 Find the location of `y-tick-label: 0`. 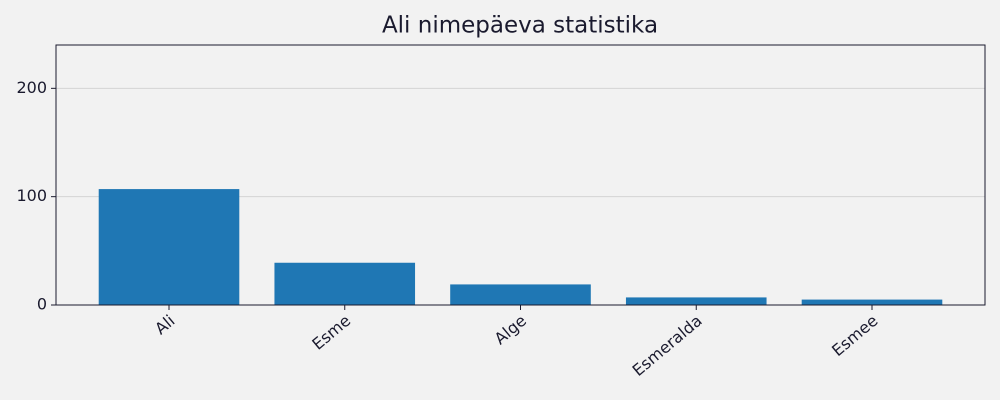

y-tick-label: 0 is located at coordinates (42, 304).